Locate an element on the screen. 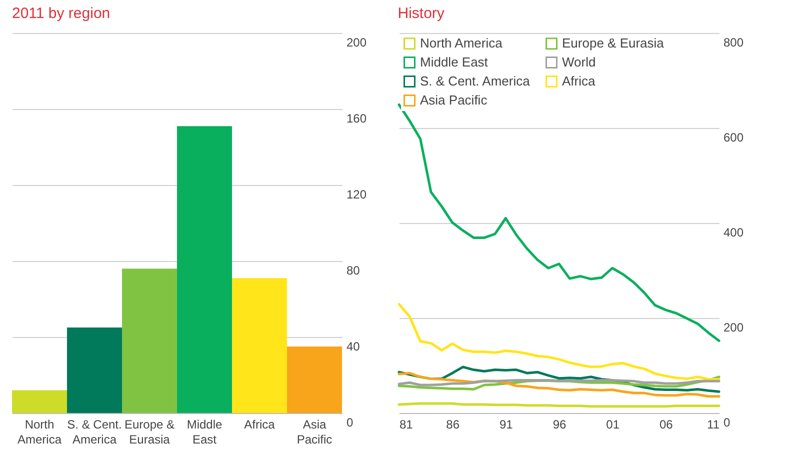 This screenshot has width=795, height=464. x-tick-label: 91 is located at coordinates (506, 425).